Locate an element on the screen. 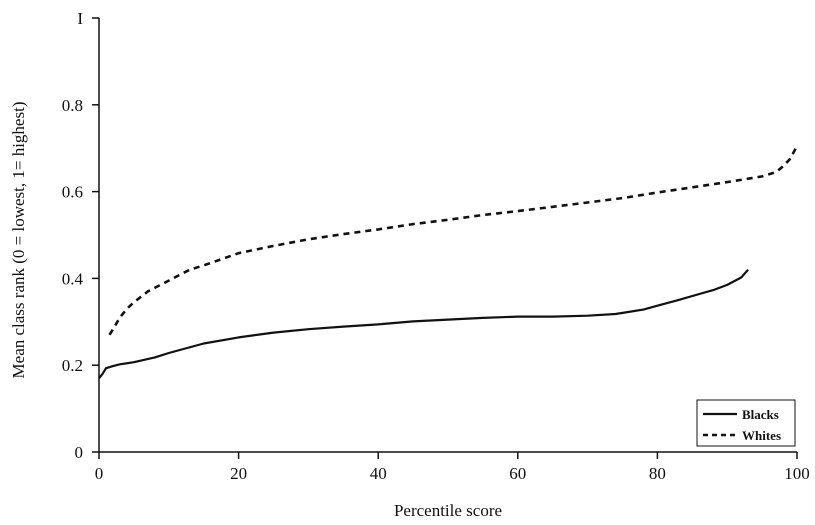 The width and height of the screenshot is (815, 525). y-tick-label: 0 is located at coordinates (79, 452).